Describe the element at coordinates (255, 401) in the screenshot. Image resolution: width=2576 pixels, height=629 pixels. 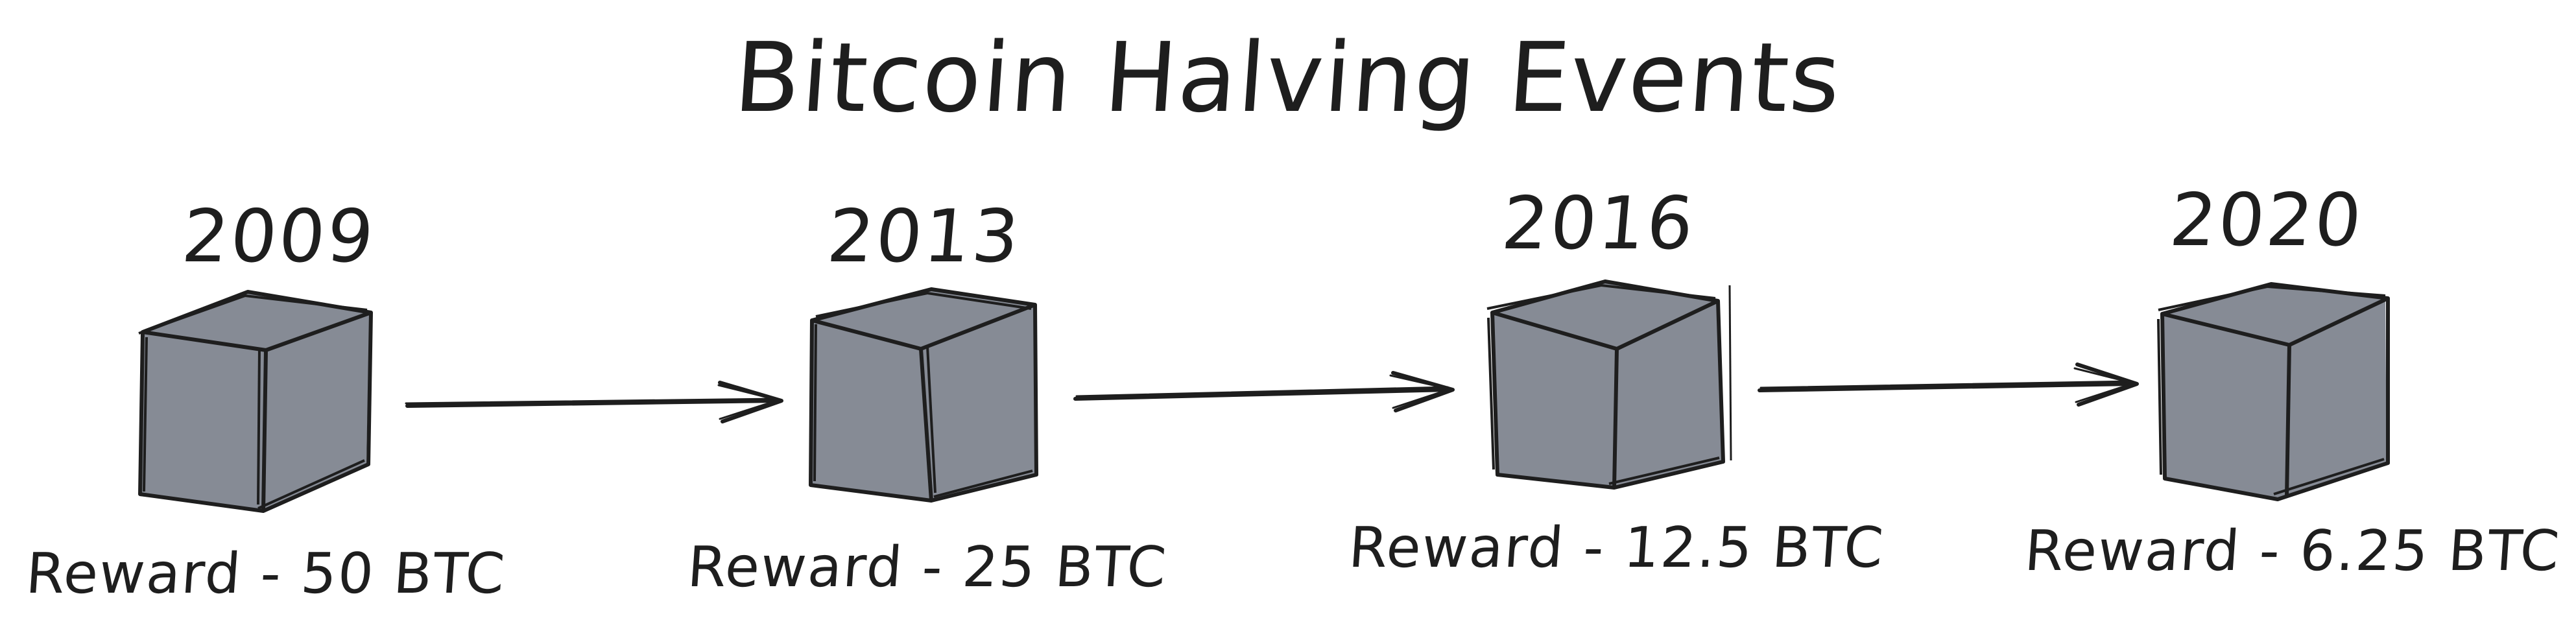
I see `block-icon-2009` at that location.